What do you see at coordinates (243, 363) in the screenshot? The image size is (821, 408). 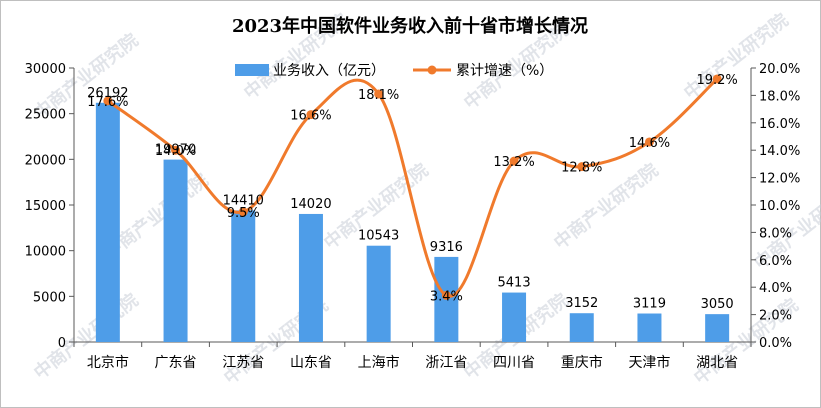 I see `x-tick-label: 江苏省` at bounding box center [243, 363].